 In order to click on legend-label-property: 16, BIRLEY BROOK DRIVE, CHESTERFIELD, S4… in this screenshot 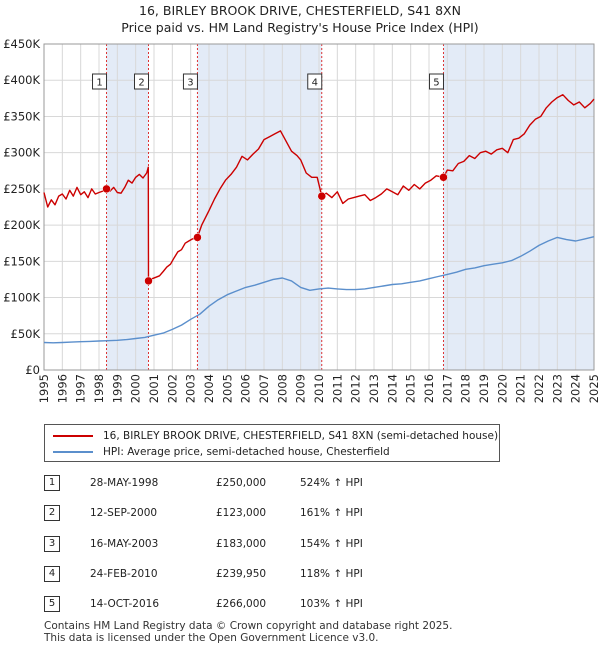, I will do `click(301, 436)`.